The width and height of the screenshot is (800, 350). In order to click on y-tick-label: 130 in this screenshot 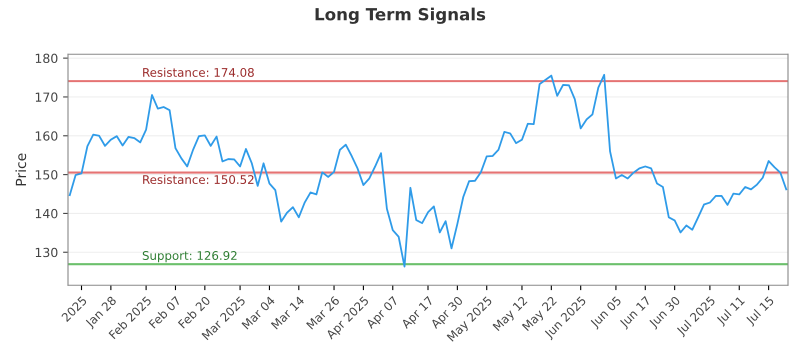, I will do `click(47, 253)`.